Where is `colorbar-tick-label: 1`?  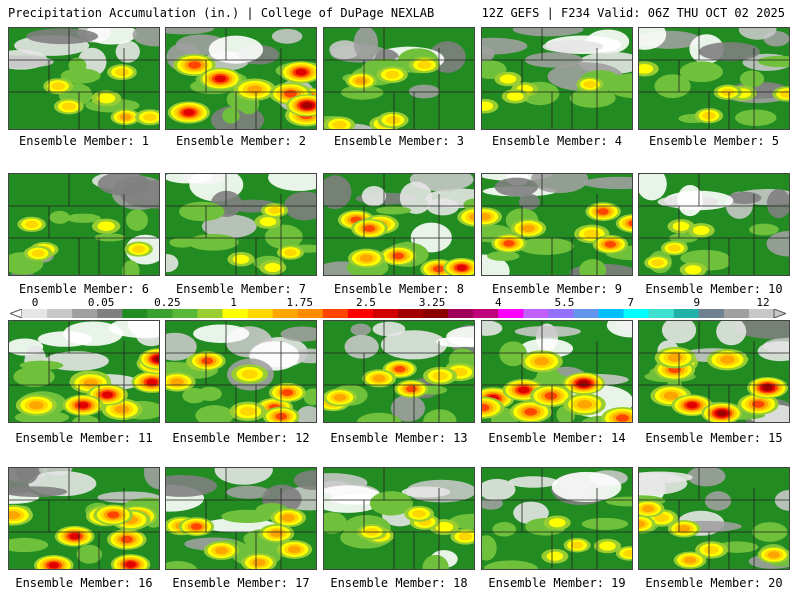 colorbar-tick-label: 1 is located at coordinates (233, 302).